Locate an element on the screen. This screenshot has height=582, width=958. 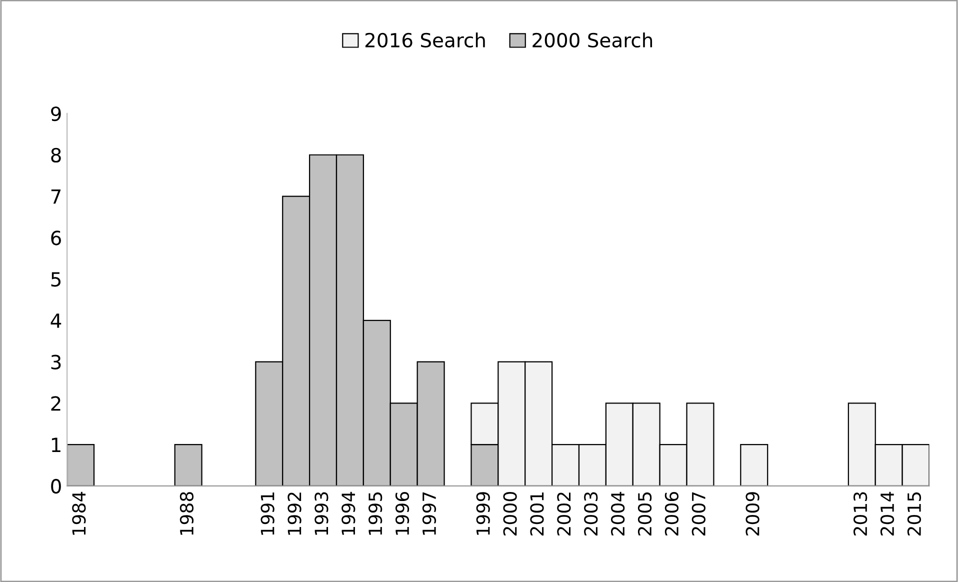
y-tick-label: 6 is located at coordinates (56, 238).